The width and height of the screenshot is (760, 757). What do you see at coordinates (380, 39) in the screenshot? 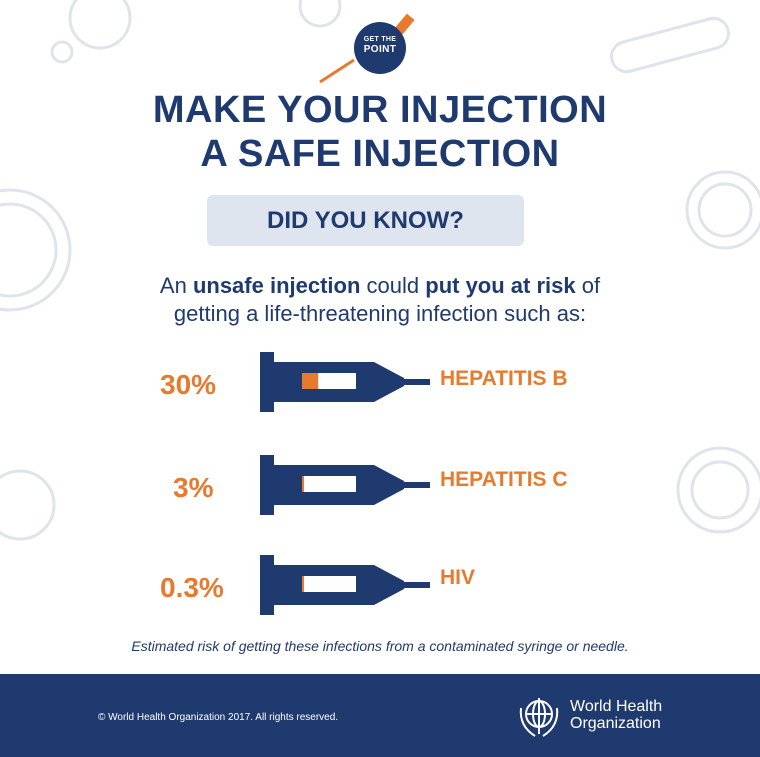
I see `badge-line-1: GET THE` at bounding box center [380, 39].